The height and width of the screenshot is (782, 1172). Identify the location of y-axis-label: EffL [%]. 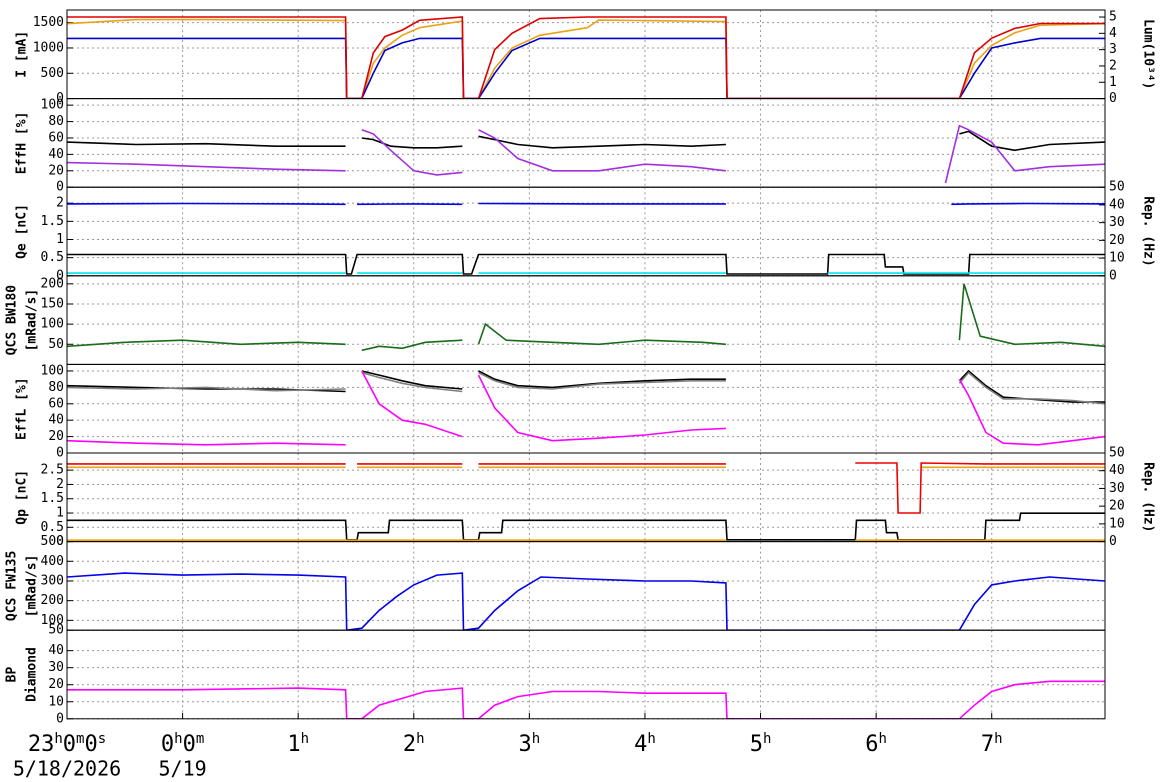
(22, 408).